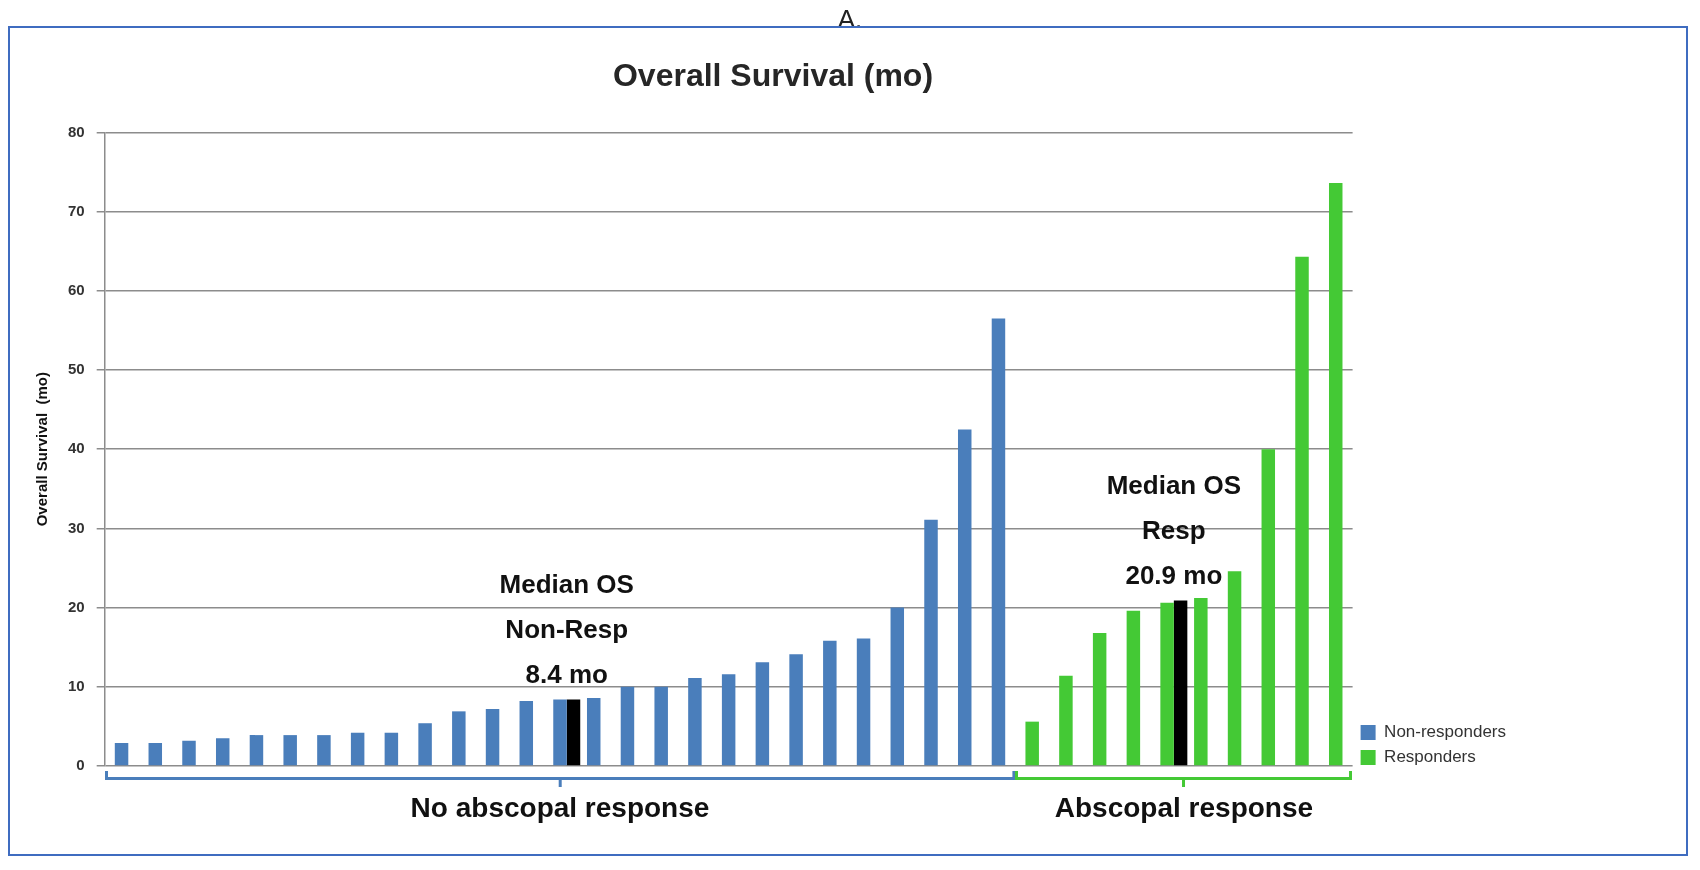  What do you see at coordinates (560, 807) in the screenshot?
I see `text: No abscopal response` at bounding box center [560, 807].